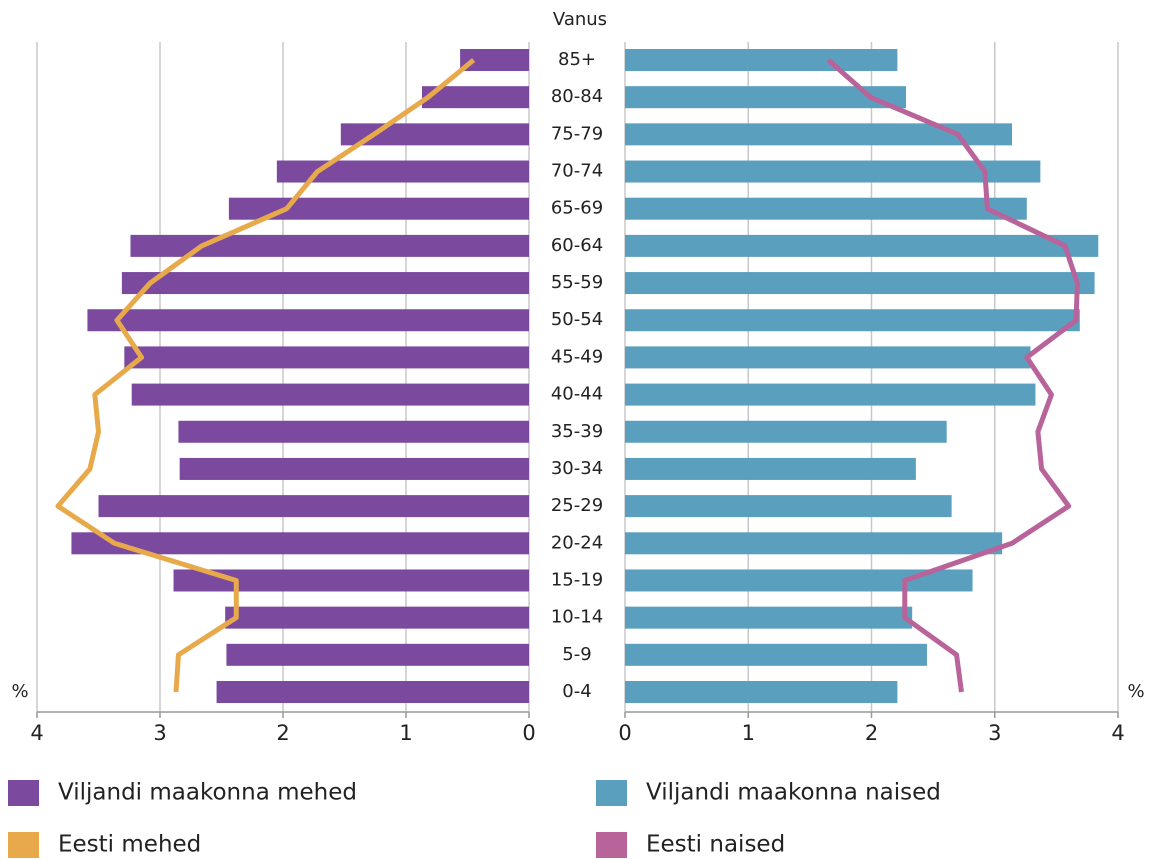 The height and width of the screenshot is (859, 1153). I want to click on category-axis-title: Vanus, so click(580, 19).